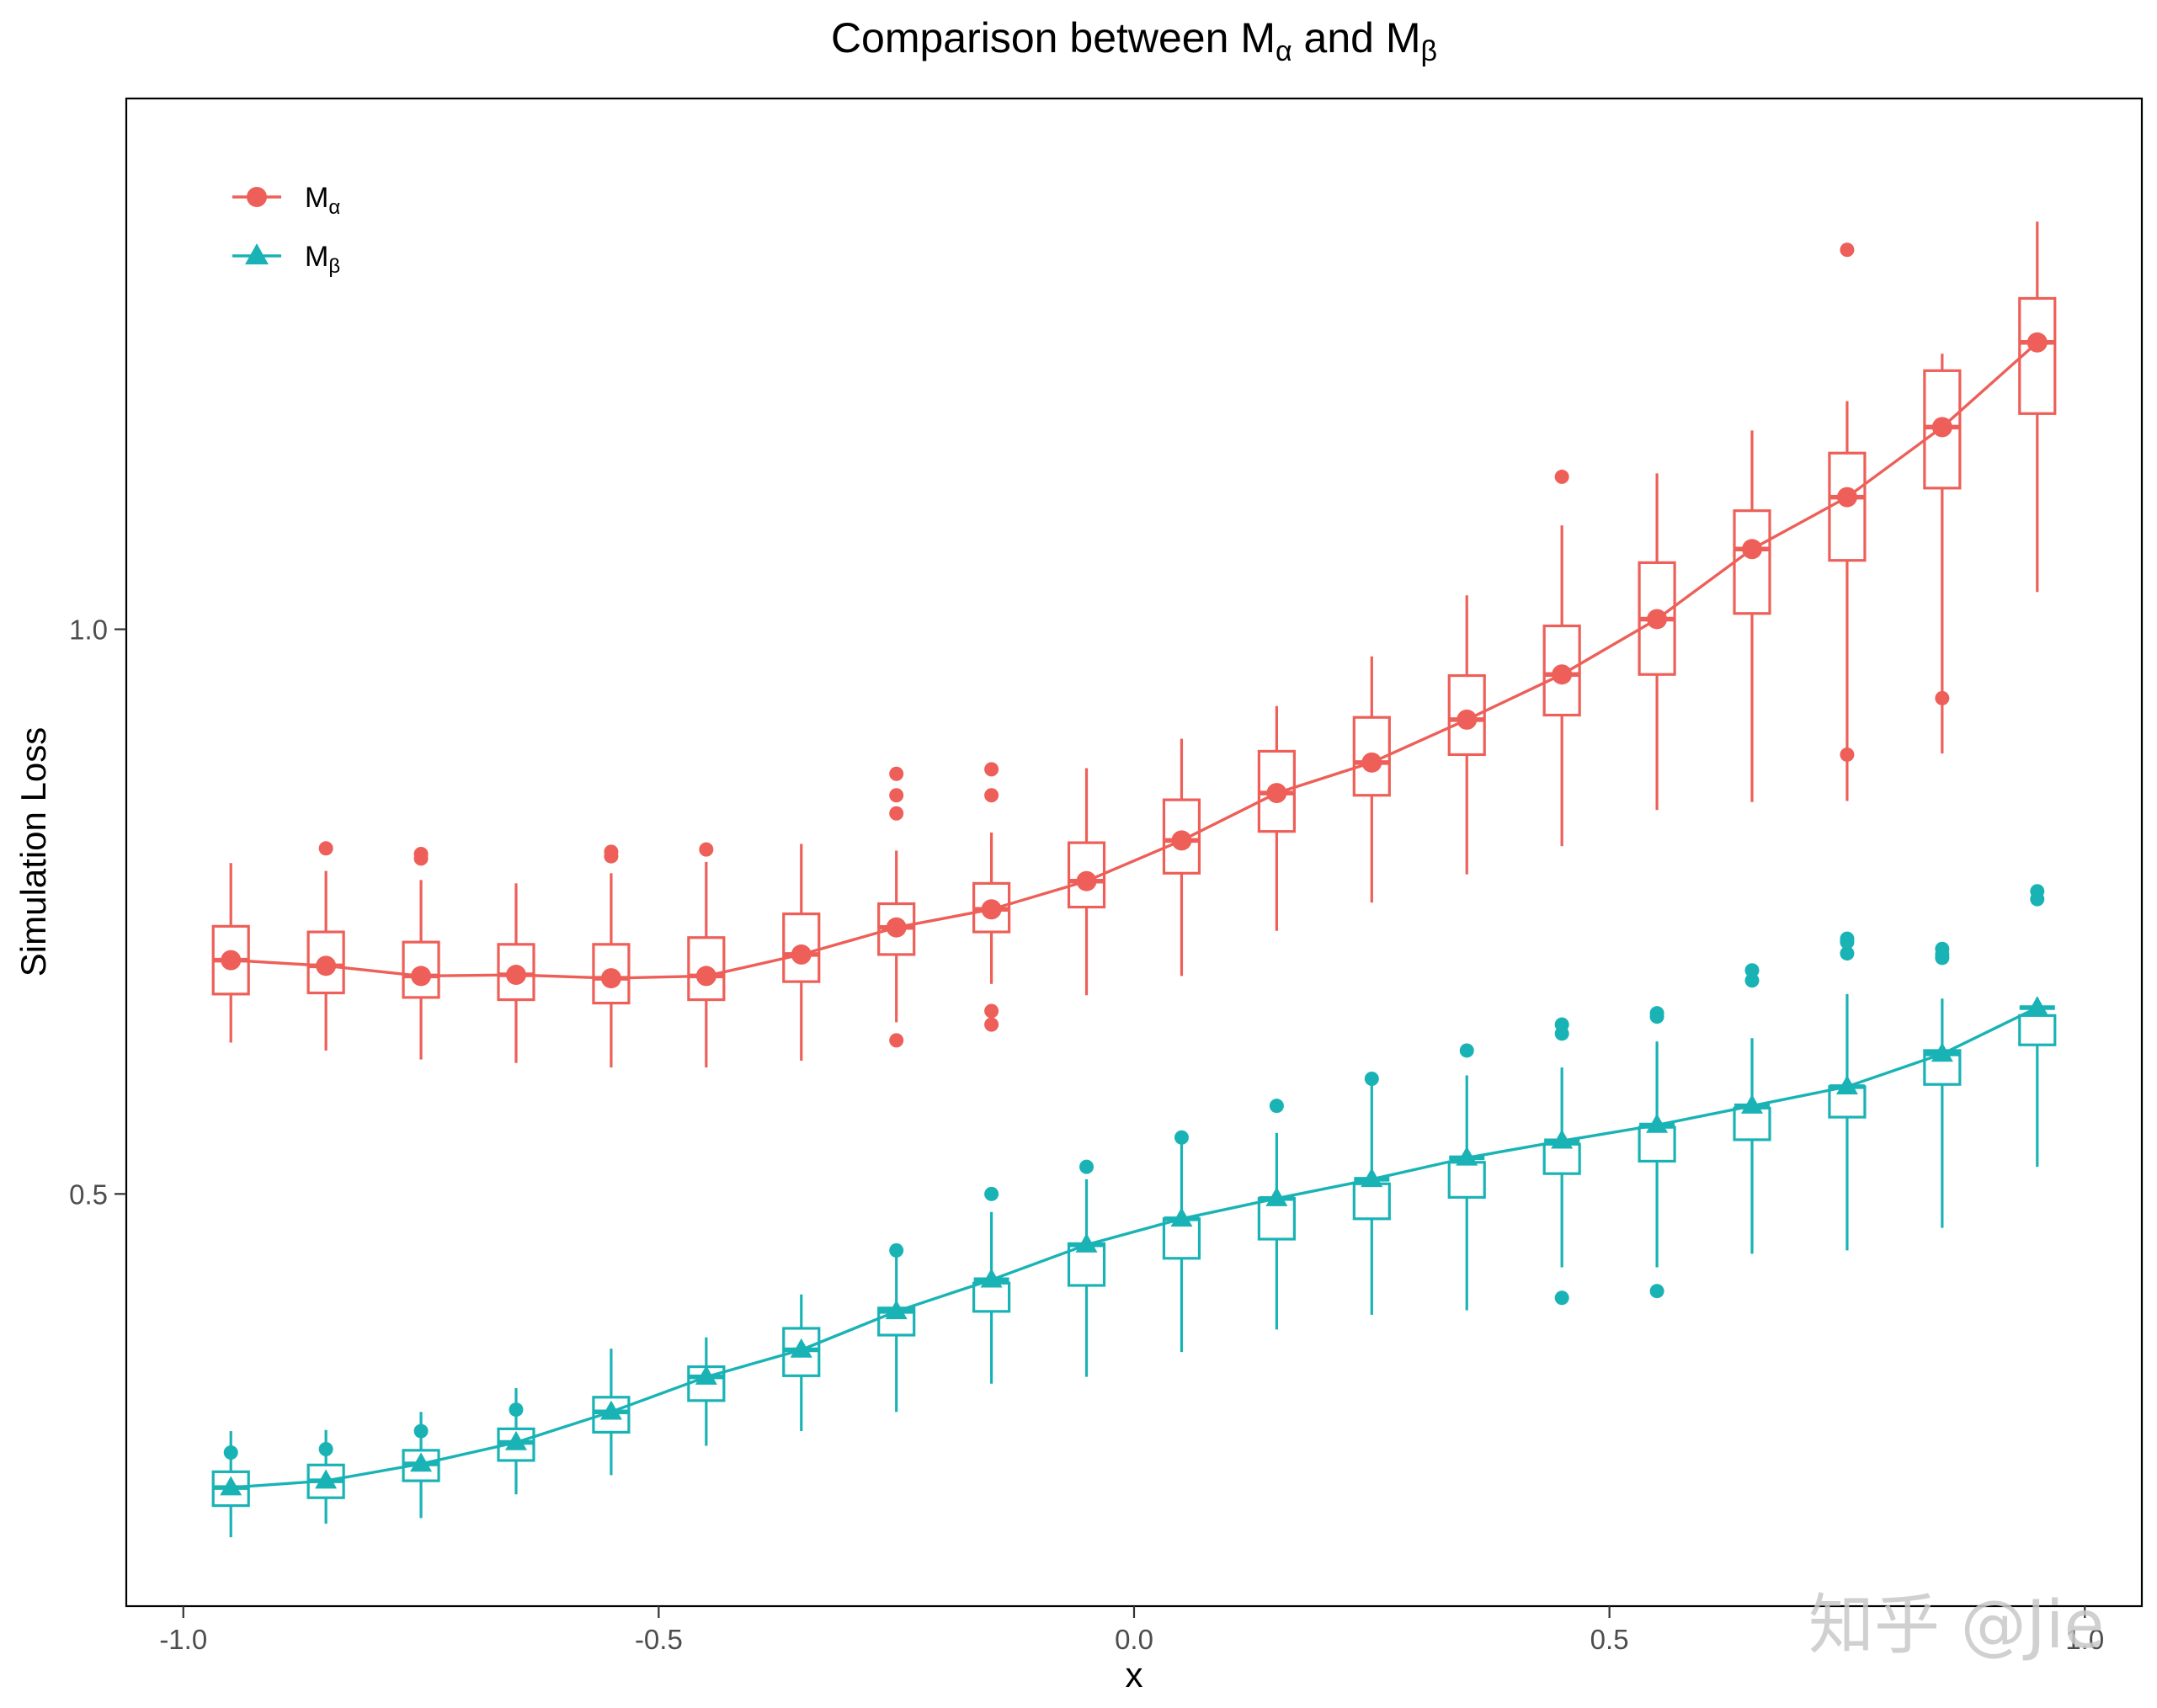 The width and height of the screenshot is (2157, 1708). I want to click on legend-label-sub: β, so click(334, 266).